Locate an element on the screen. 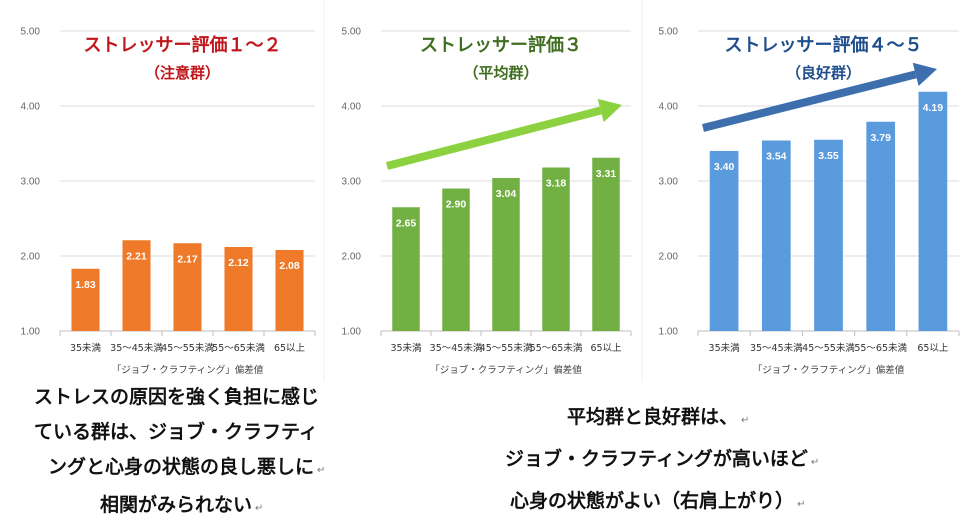 Image resolution: width=972 pixels, height=526 pixels. caption-left-line-3-text: ングと心身の状態の良し悪しに is located at coordinates (181, 467).